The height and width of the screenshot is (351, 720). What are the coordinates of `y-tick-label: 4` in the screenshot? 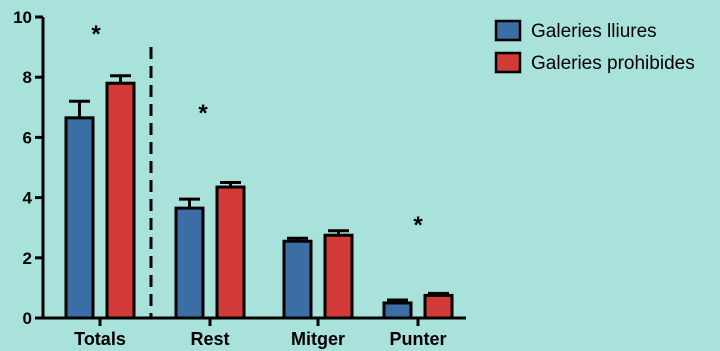 It's located at (28, 198).